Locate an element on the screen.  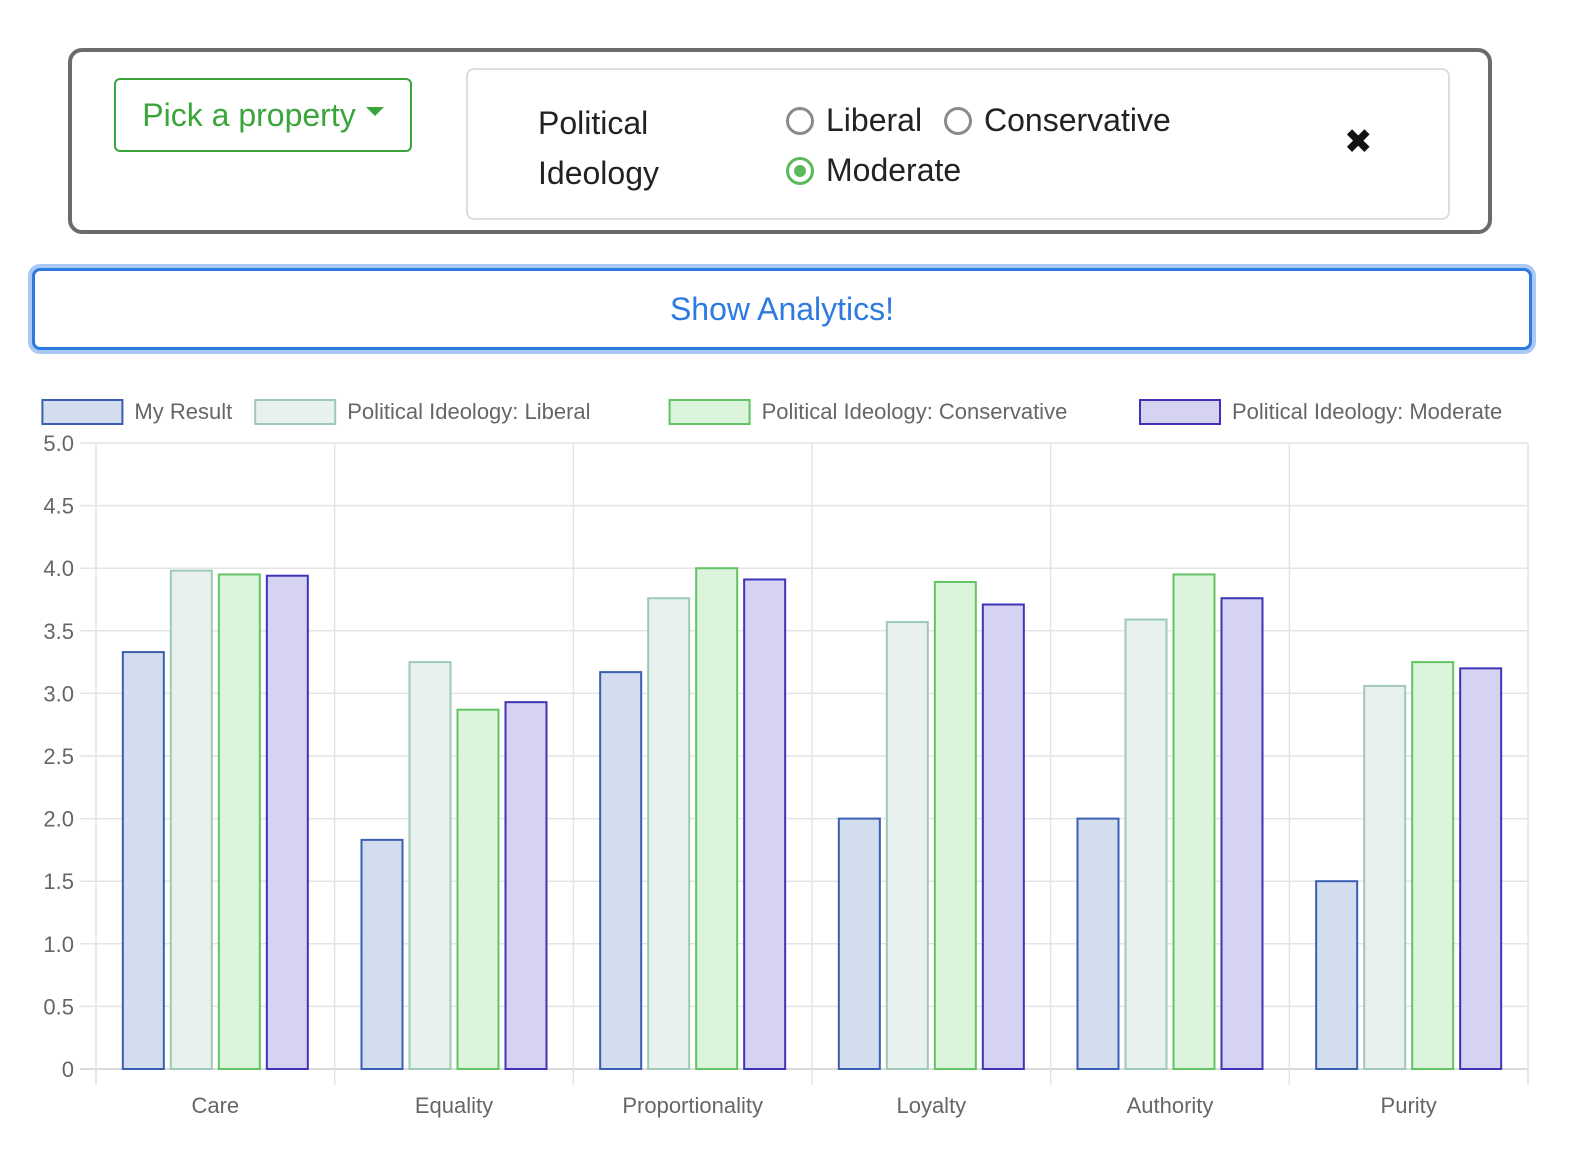
y-tick-label: 3.5 is located at coordinates (58, 631).